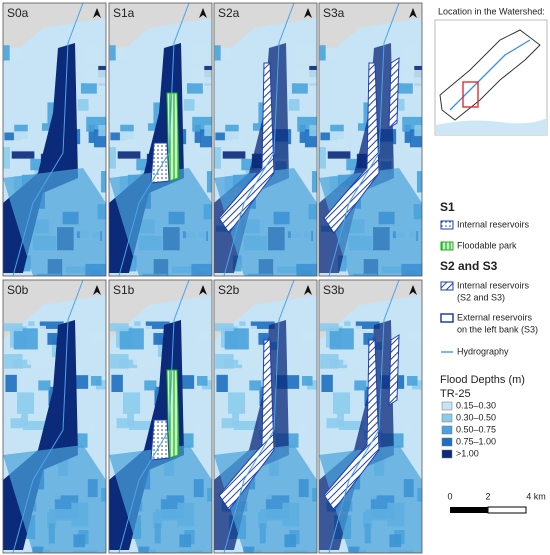  I want to click on inset-title: Location in the Watershed:, so click(491, 11).